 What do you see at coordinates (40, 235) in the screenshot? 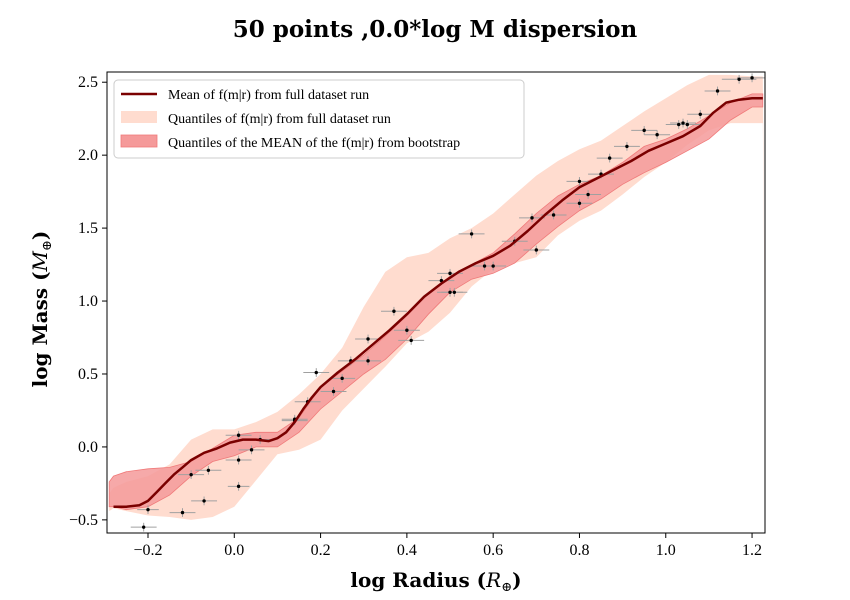
I see `y-axis-label-close: )` at bounding box center [40, 235].